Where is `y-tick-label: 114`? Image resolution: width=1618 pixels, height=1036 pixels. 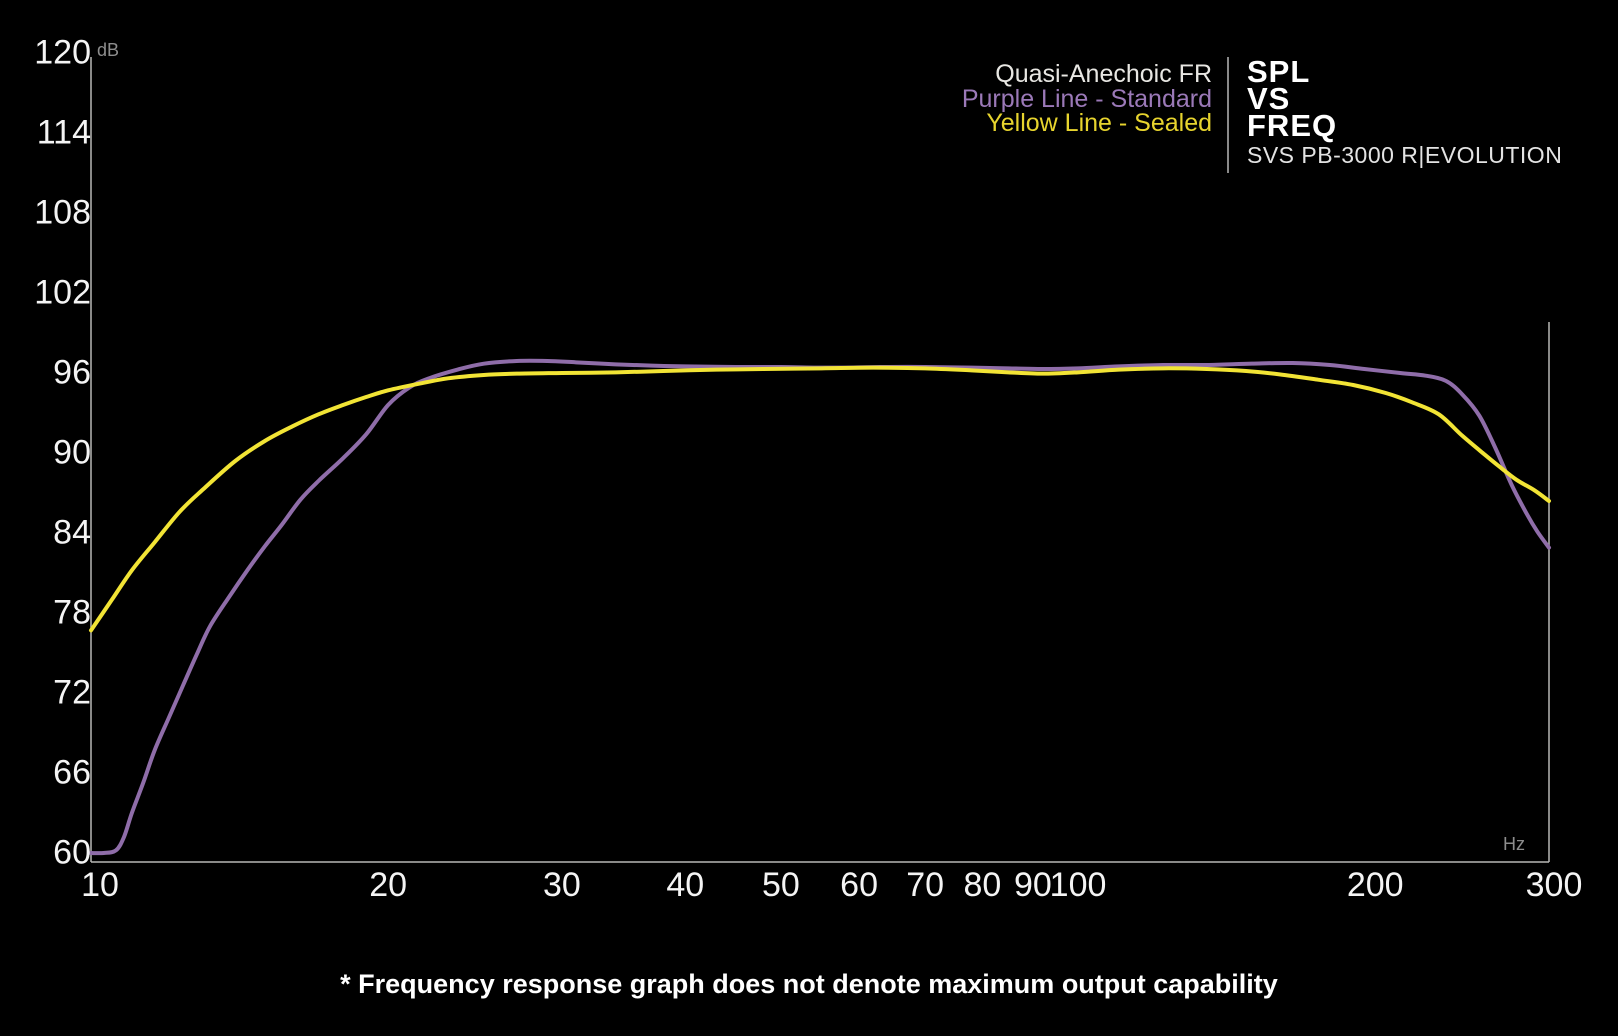 y-tick-label: 114 is located at coordinates (63, 132).